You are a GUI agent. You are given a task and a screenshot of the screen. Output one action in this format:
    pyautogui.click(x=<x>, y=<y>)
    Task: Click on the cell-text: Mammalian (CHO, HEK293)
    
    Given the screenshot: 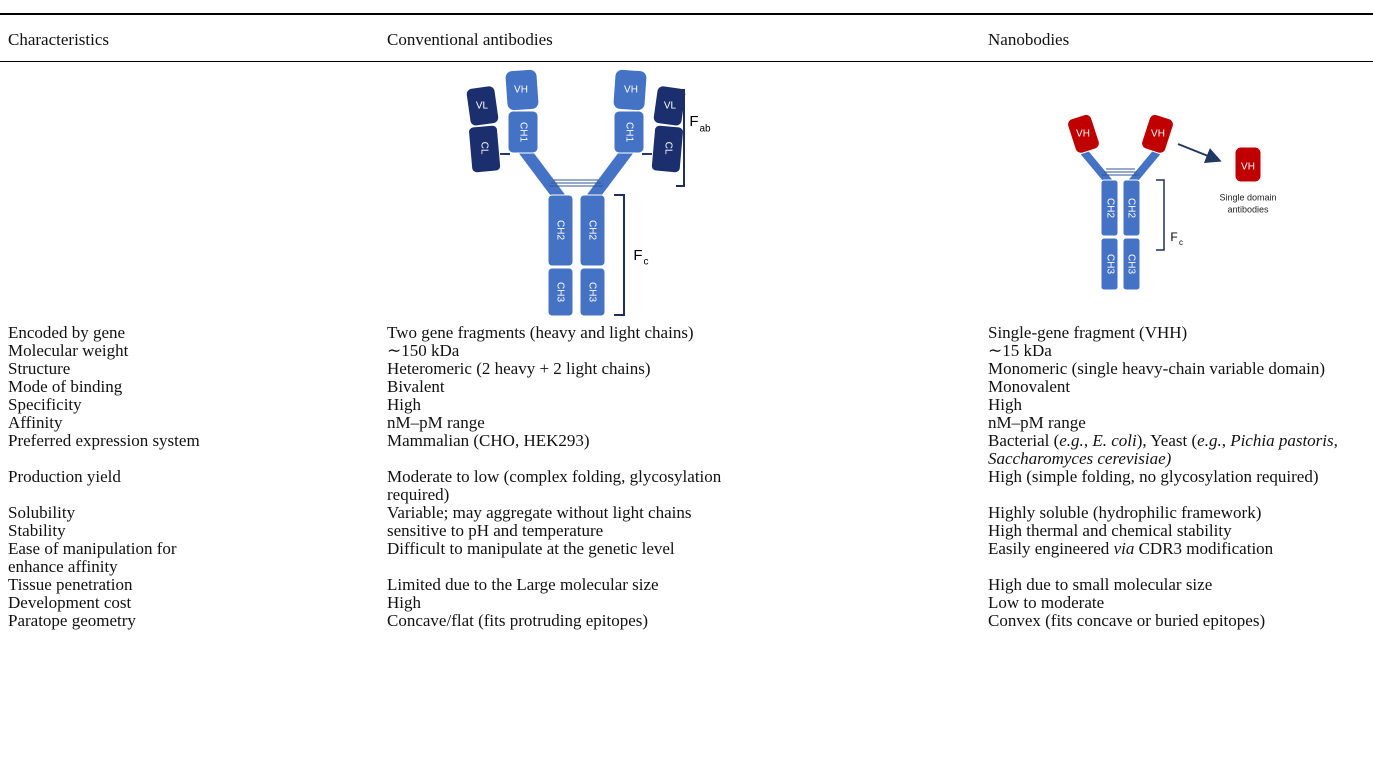 What is the action you would take?
    pyautogui.click(x=488, y=440)
    